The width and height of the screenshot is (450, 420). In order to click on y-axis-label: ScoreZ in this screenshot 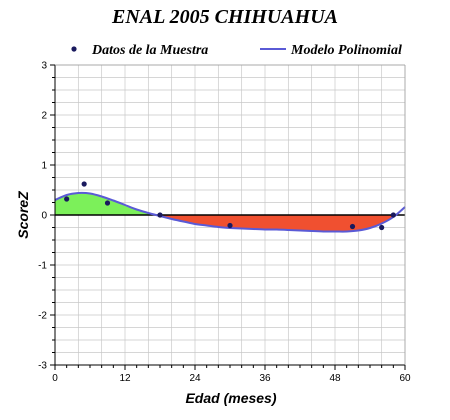, I will do `click(23, 215)`.